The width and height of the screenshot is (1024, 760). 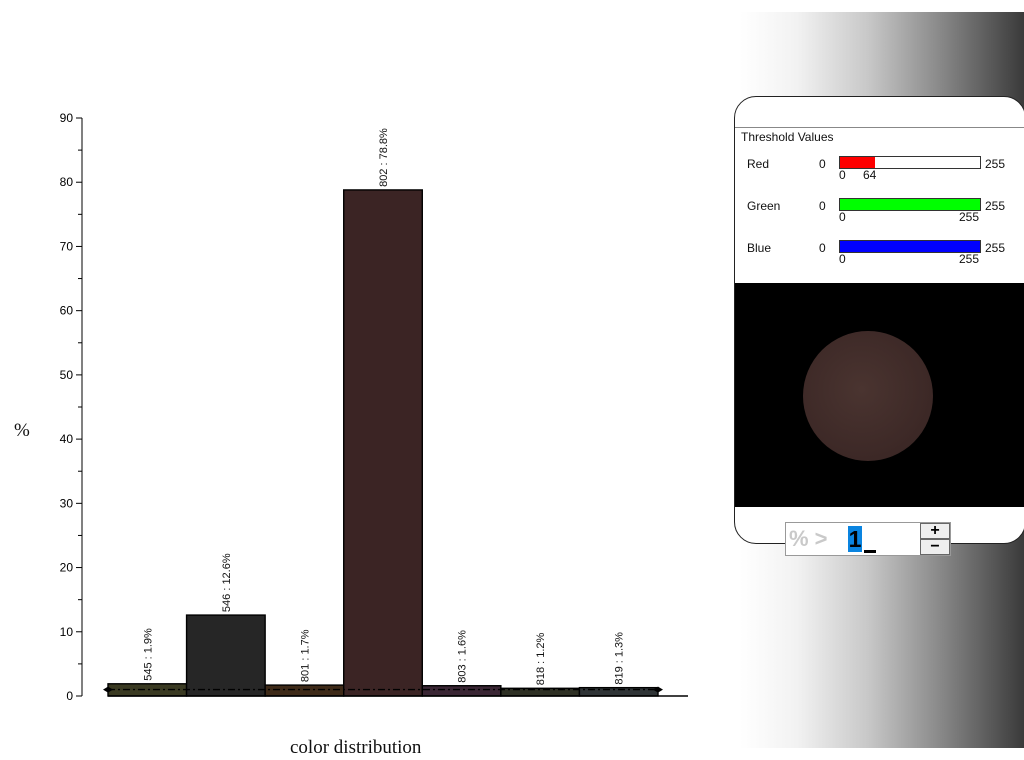 What do you see at coordinates (67, 503) in the screenshot?
I see `y-tick-label: 30` at bounding box center [67, 503].